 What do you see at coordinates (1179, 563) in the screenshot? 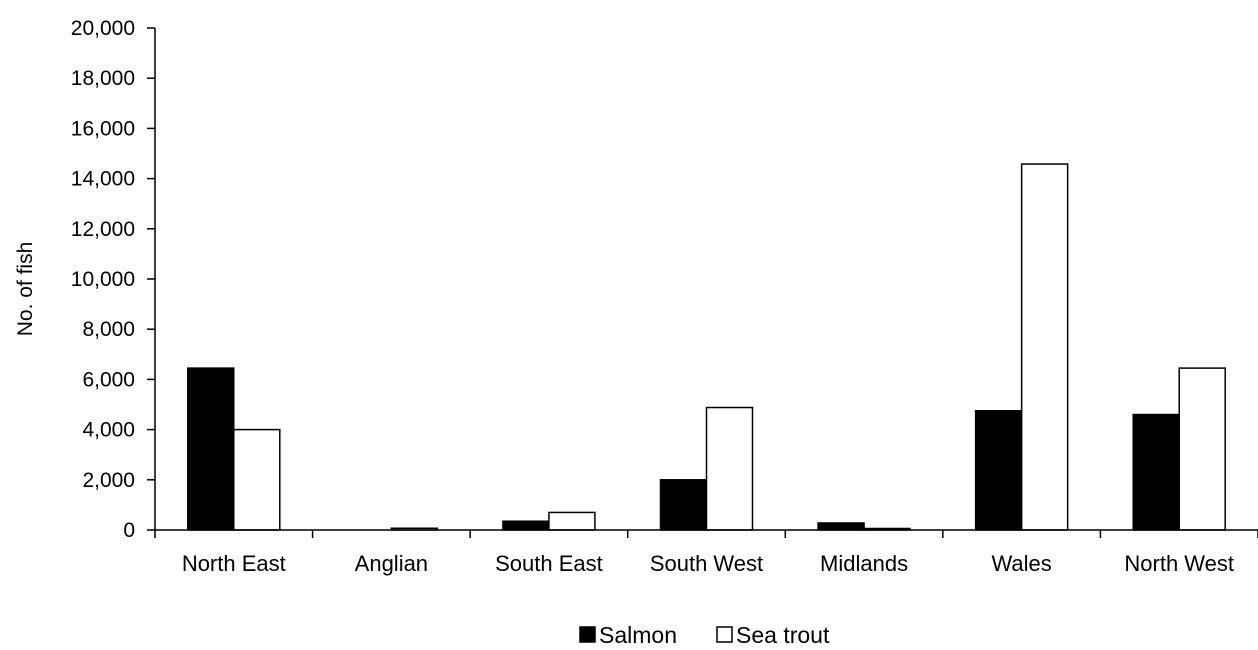
I see `x-tick-label: North West` at bounding box center [1179, 563].